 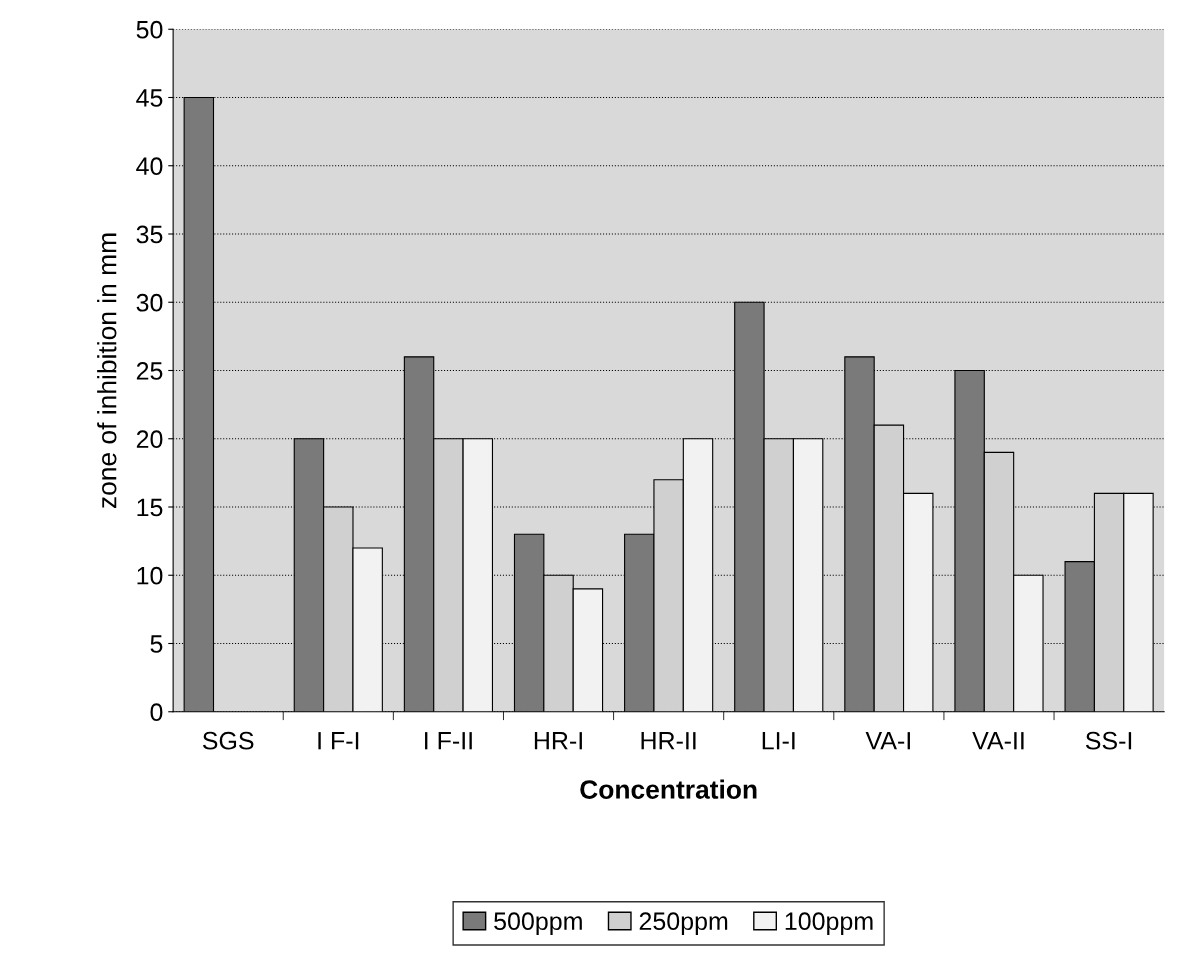 What do you see at coordinates (107, 371) in the screenshot?
I see `y-axis-title: zone of inhibition in mm` at bounding box center [107, 371].